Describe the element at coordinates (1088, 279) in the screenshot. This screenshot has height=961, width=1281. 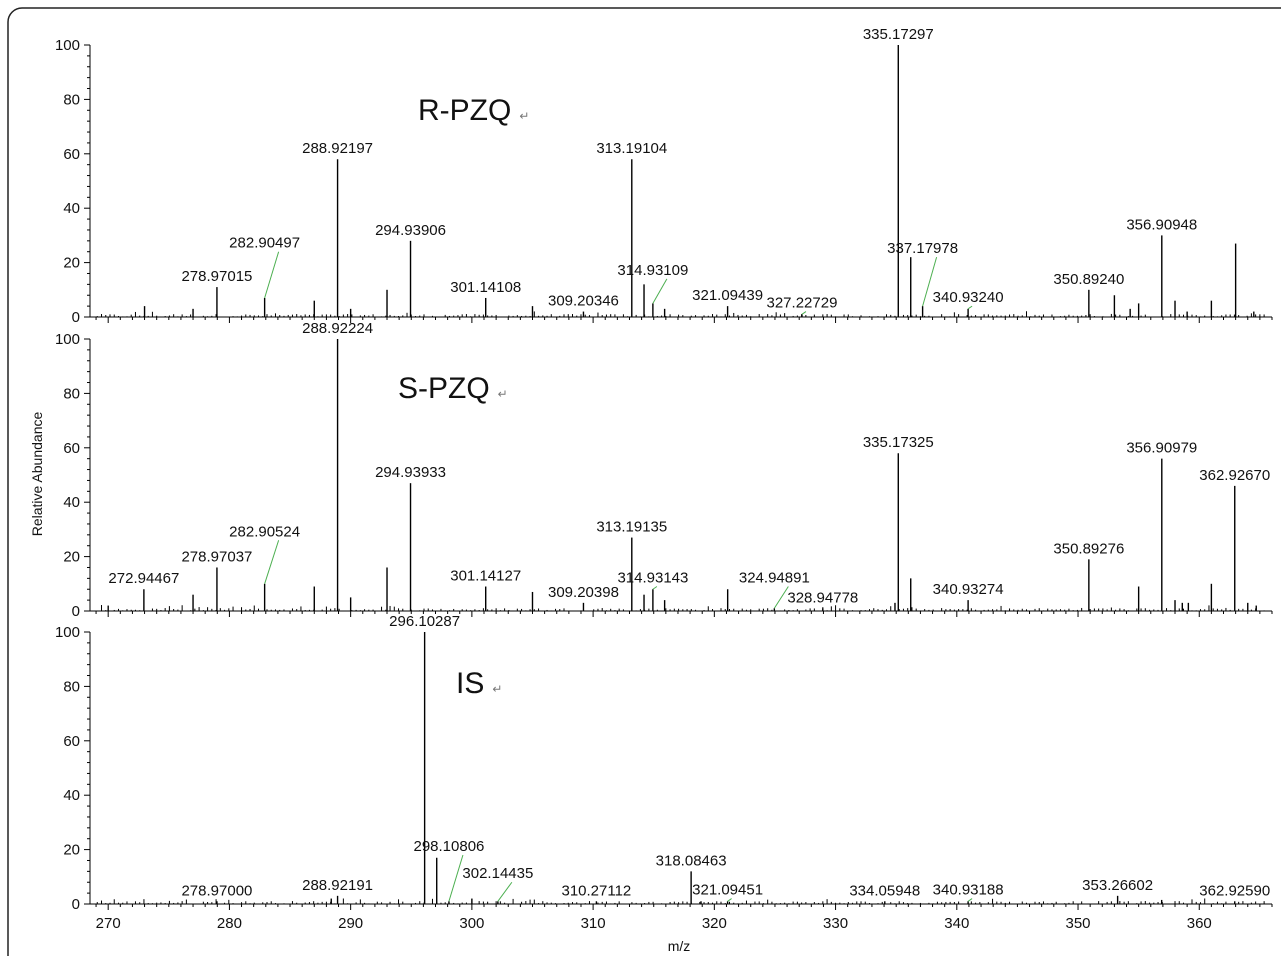
I see `r-pzq-peak-label: 350.89240` at that location.